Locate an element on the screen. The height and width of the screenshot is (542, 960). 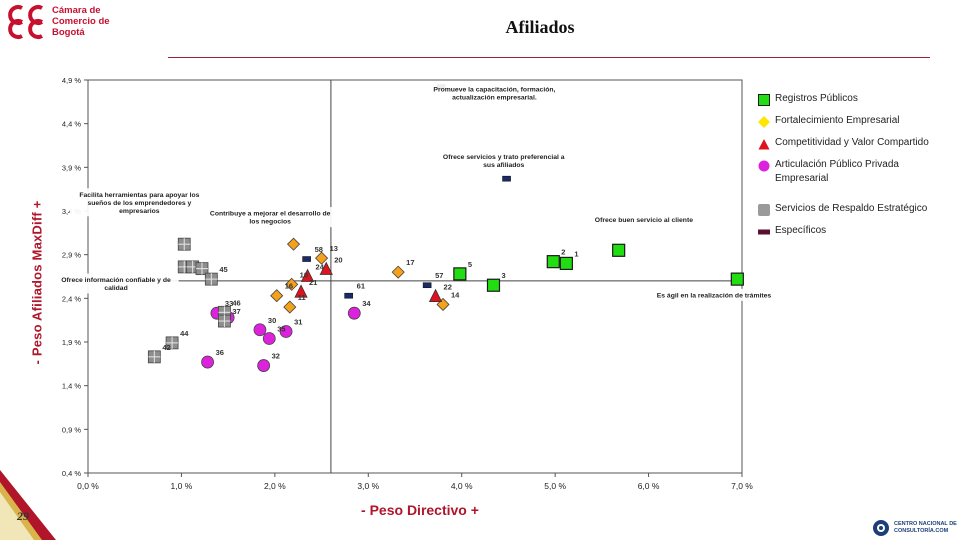
point-id-label: 30 is located at coordinates (272, 320).